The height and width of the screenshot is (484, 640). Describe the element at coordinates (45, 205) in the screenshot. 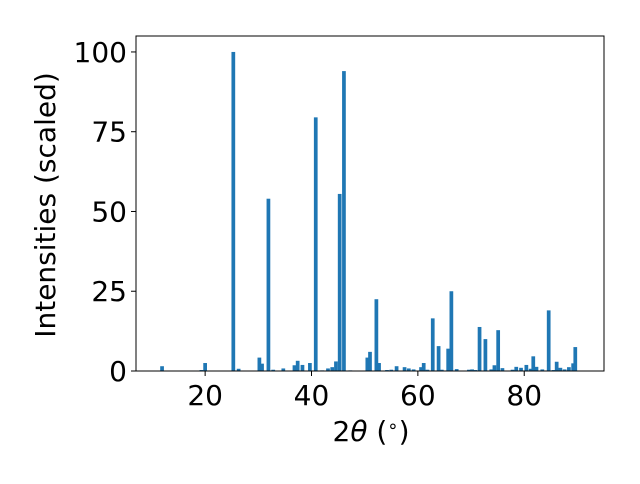

I see `y-axis-label: Intensities (scaled)` at that location.